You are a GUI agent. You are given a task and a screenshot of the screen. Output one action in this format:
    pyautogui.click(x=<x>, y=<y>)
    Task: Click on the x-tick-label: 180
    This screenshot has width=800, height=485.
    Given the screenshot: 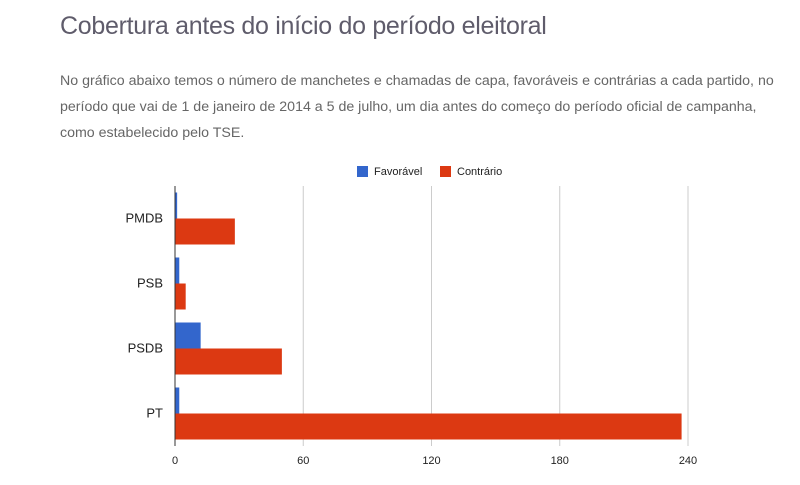 What is the action you would take?
    pyautogui.click(x=560, y=461)
    